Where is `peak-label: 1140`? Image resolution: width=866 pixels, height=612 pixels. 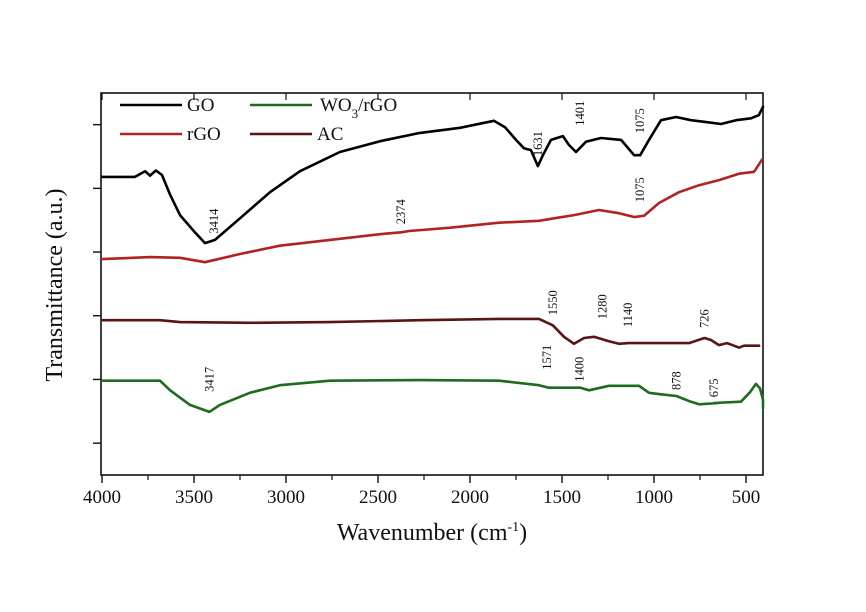 peak-label: 1140 is located at coordinates (628, 315).